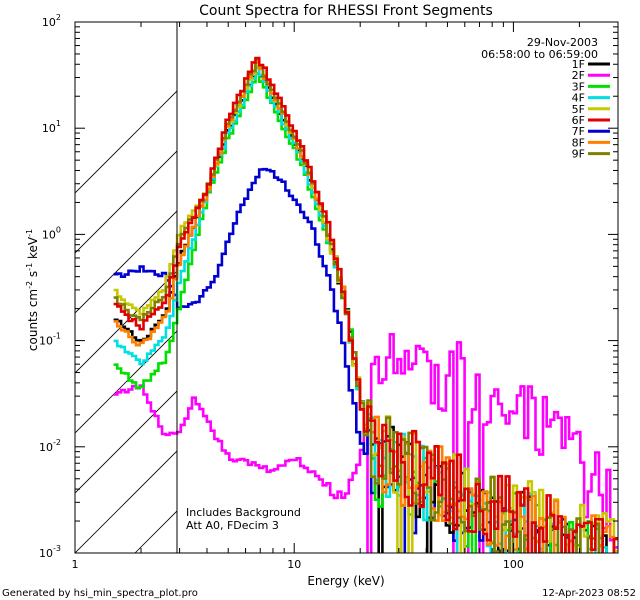 The image size is (640, 600). I want to click on y-tick-label: 10², so click(51, 21).